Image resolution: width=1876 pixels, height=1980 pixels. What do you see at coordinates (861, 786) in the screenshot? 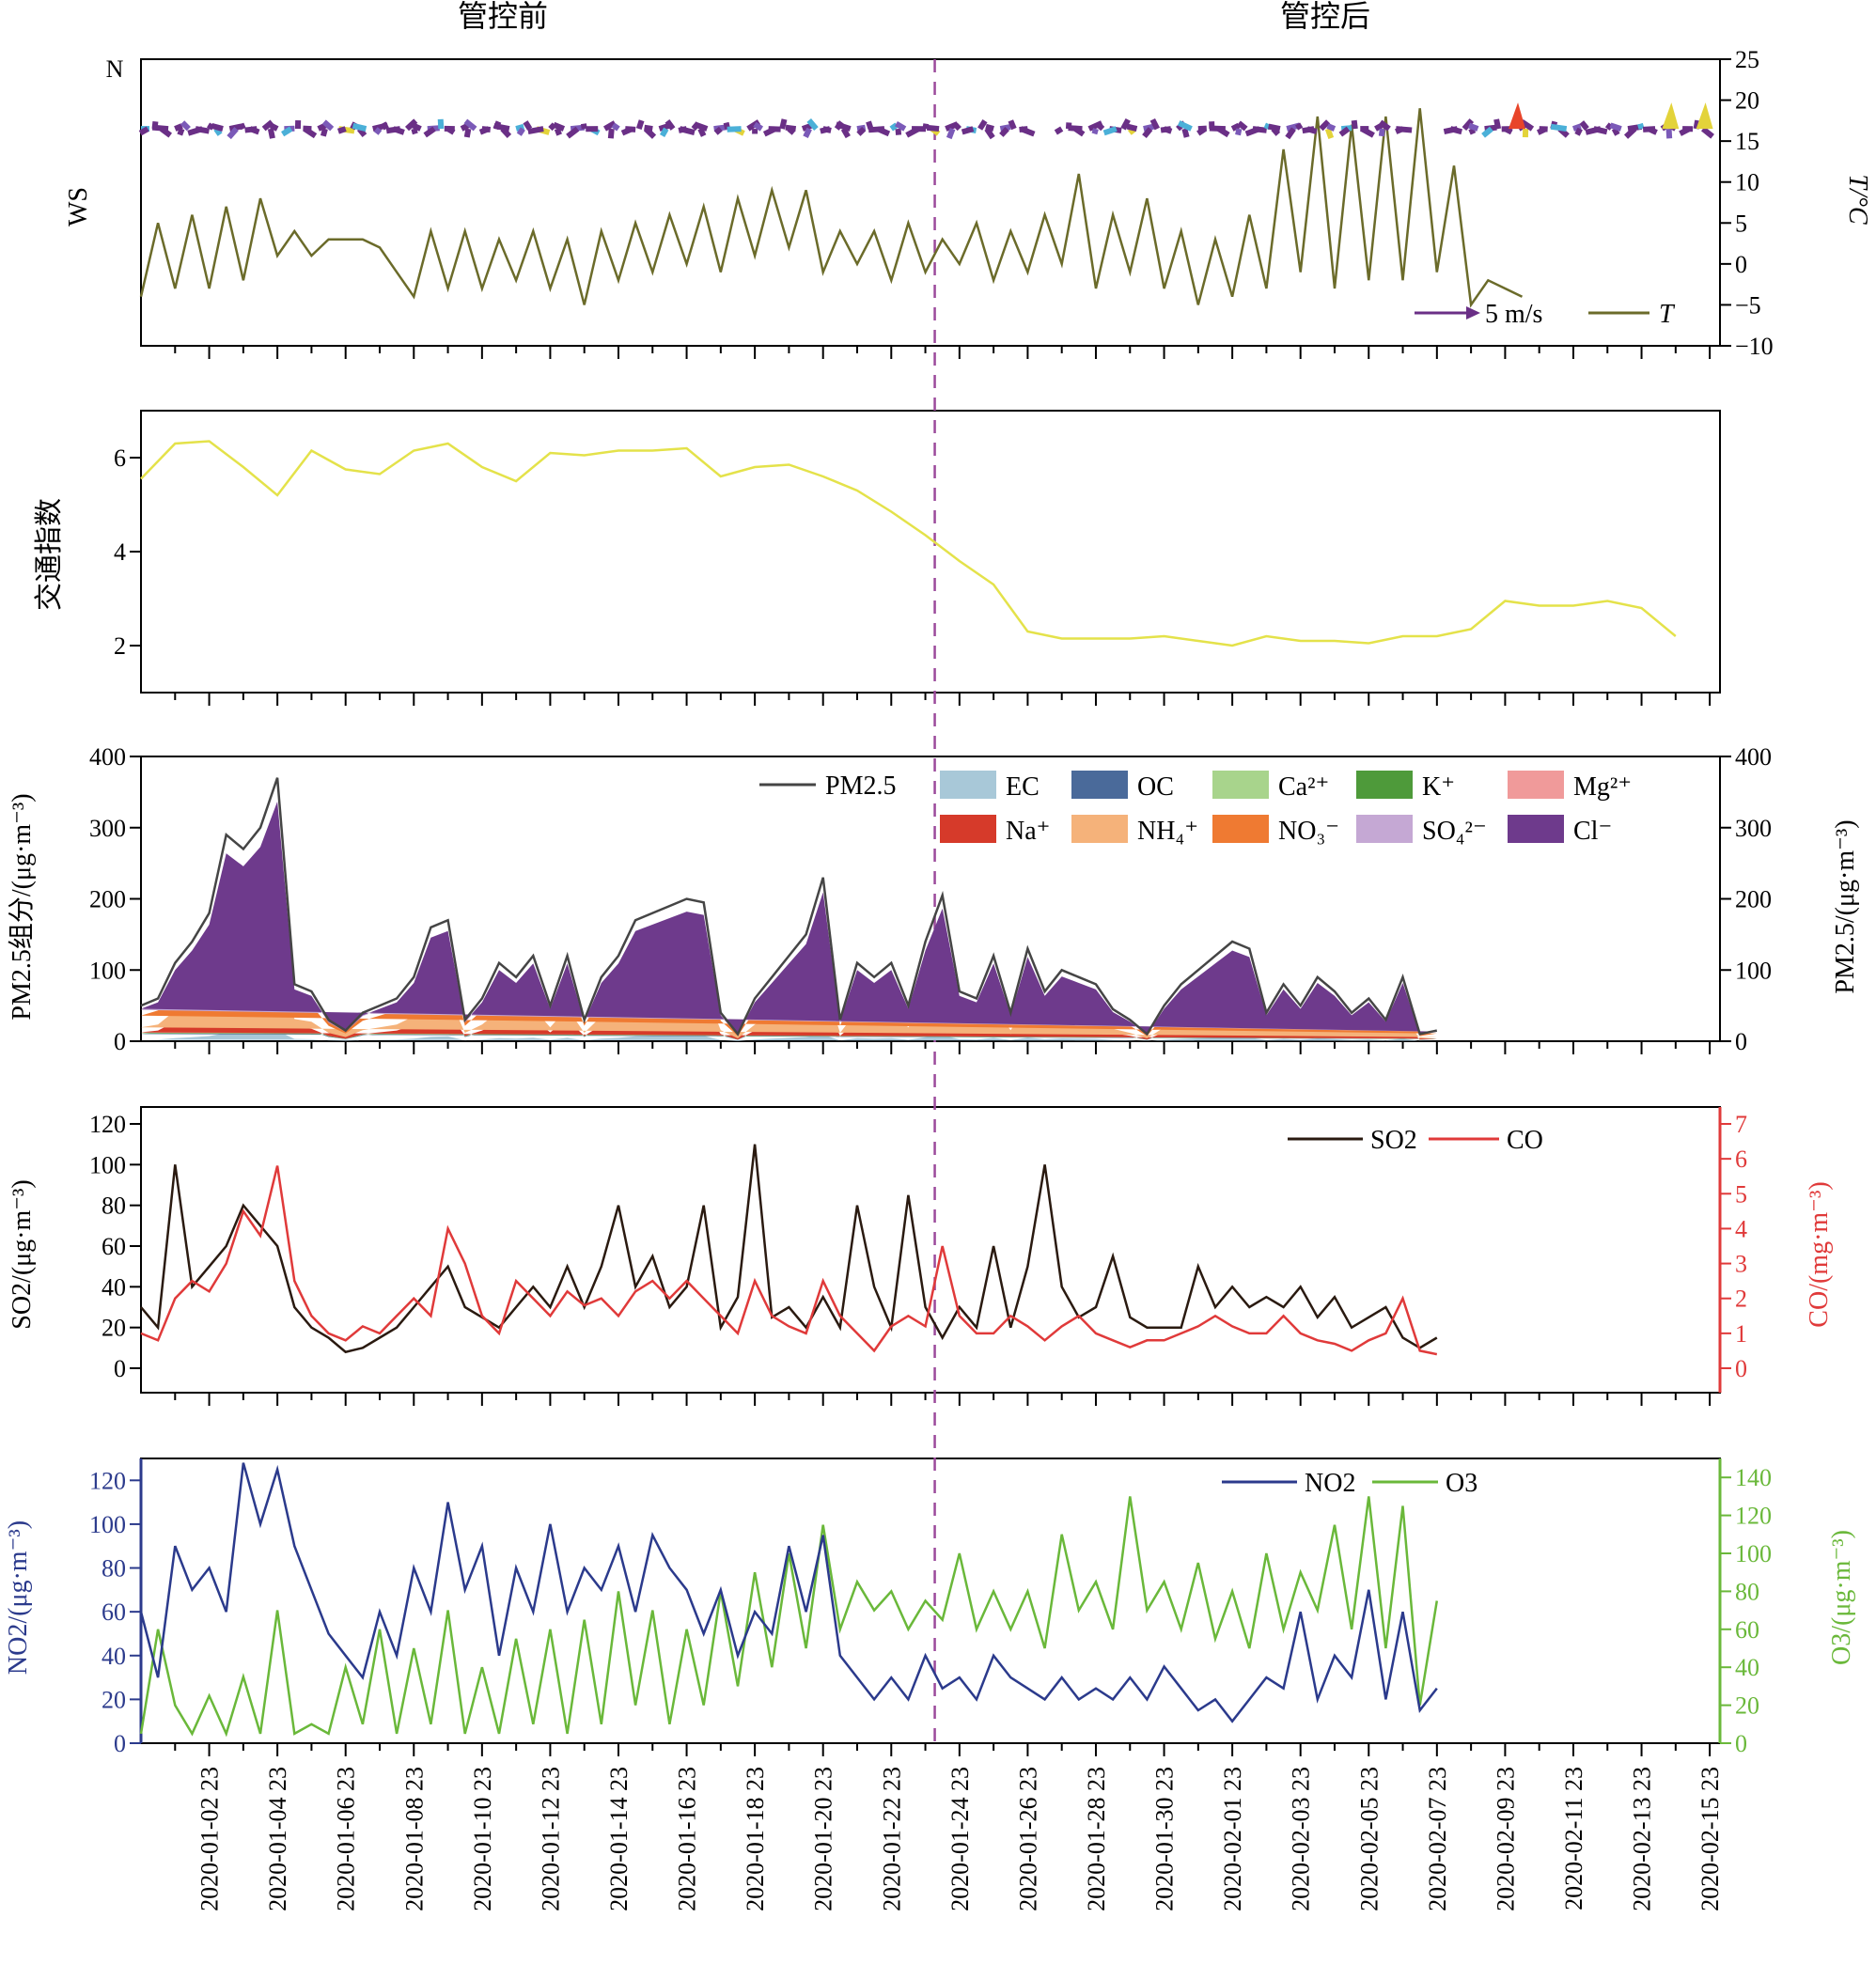
I see `legend-label-pm25: PM2.5` at bounding box center [861, 786].